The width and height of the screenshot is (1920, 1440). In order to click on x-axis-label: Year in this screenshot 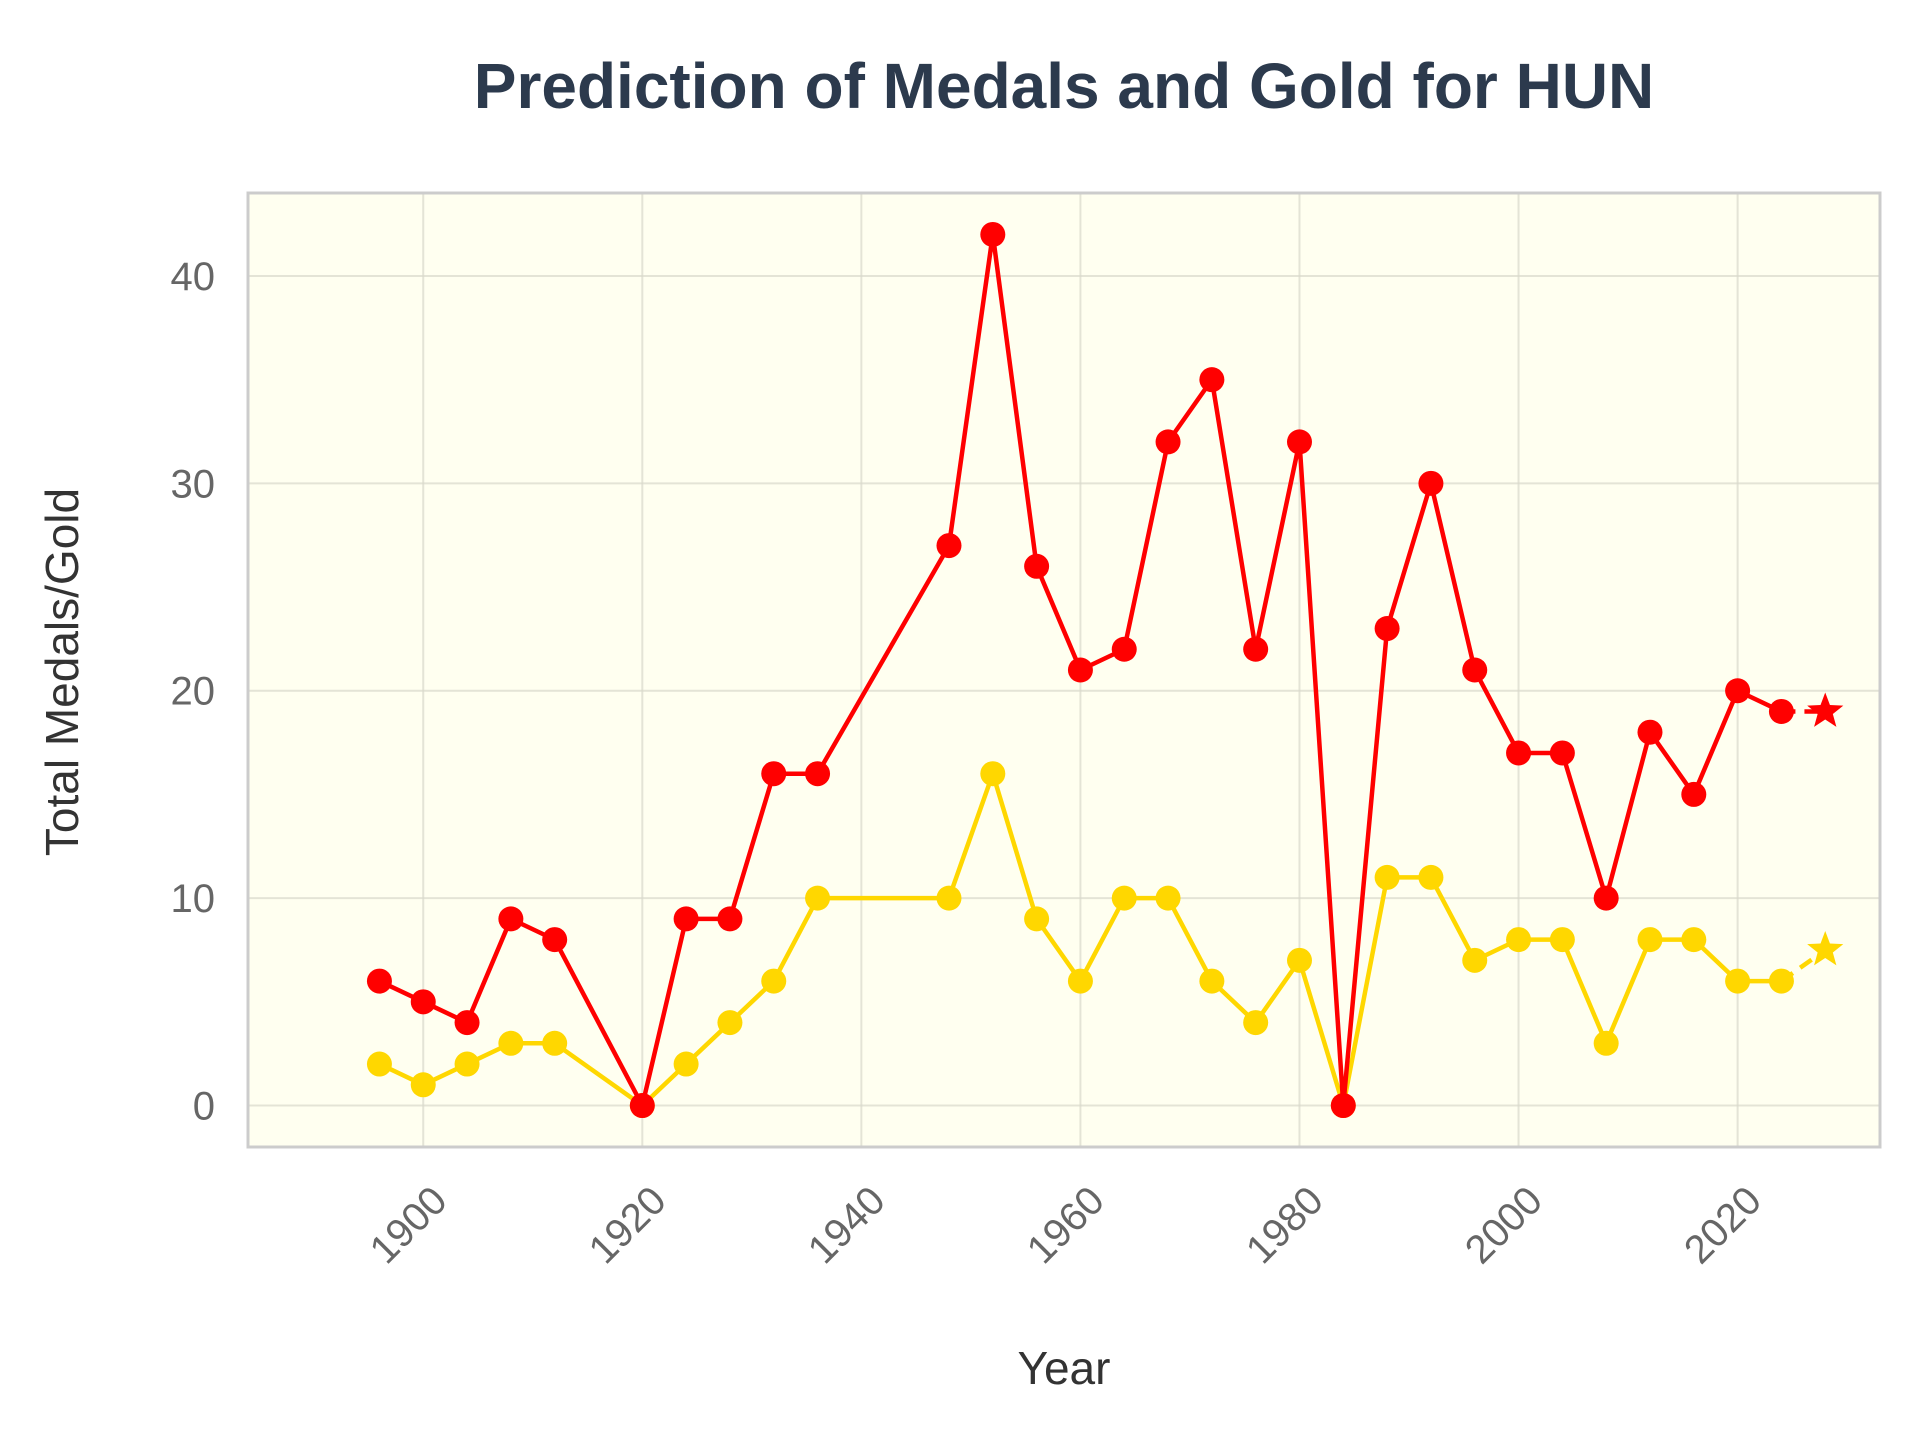, I will do `click(1064, 1368)`.